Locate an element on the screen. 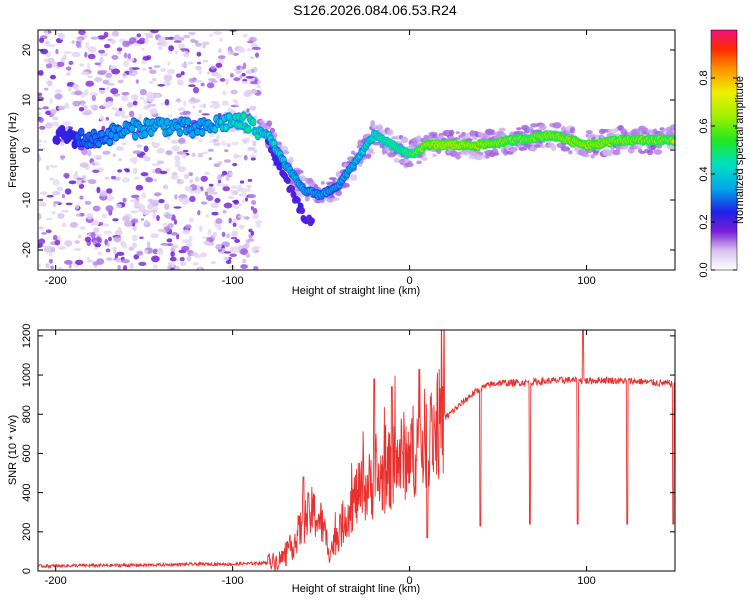  colorbar-tick-label: 0.6 is located at coordinates (704, 125).